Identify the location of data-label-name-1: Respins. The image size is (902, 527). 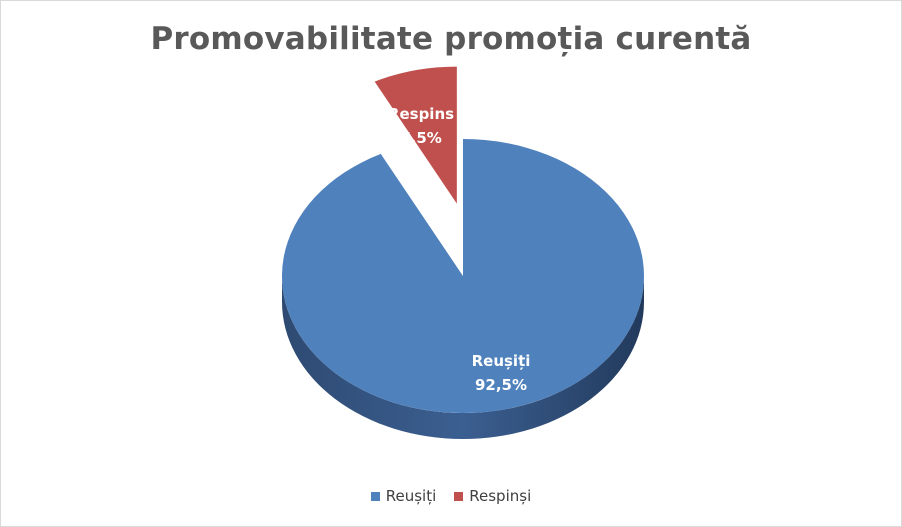
(421, 114).